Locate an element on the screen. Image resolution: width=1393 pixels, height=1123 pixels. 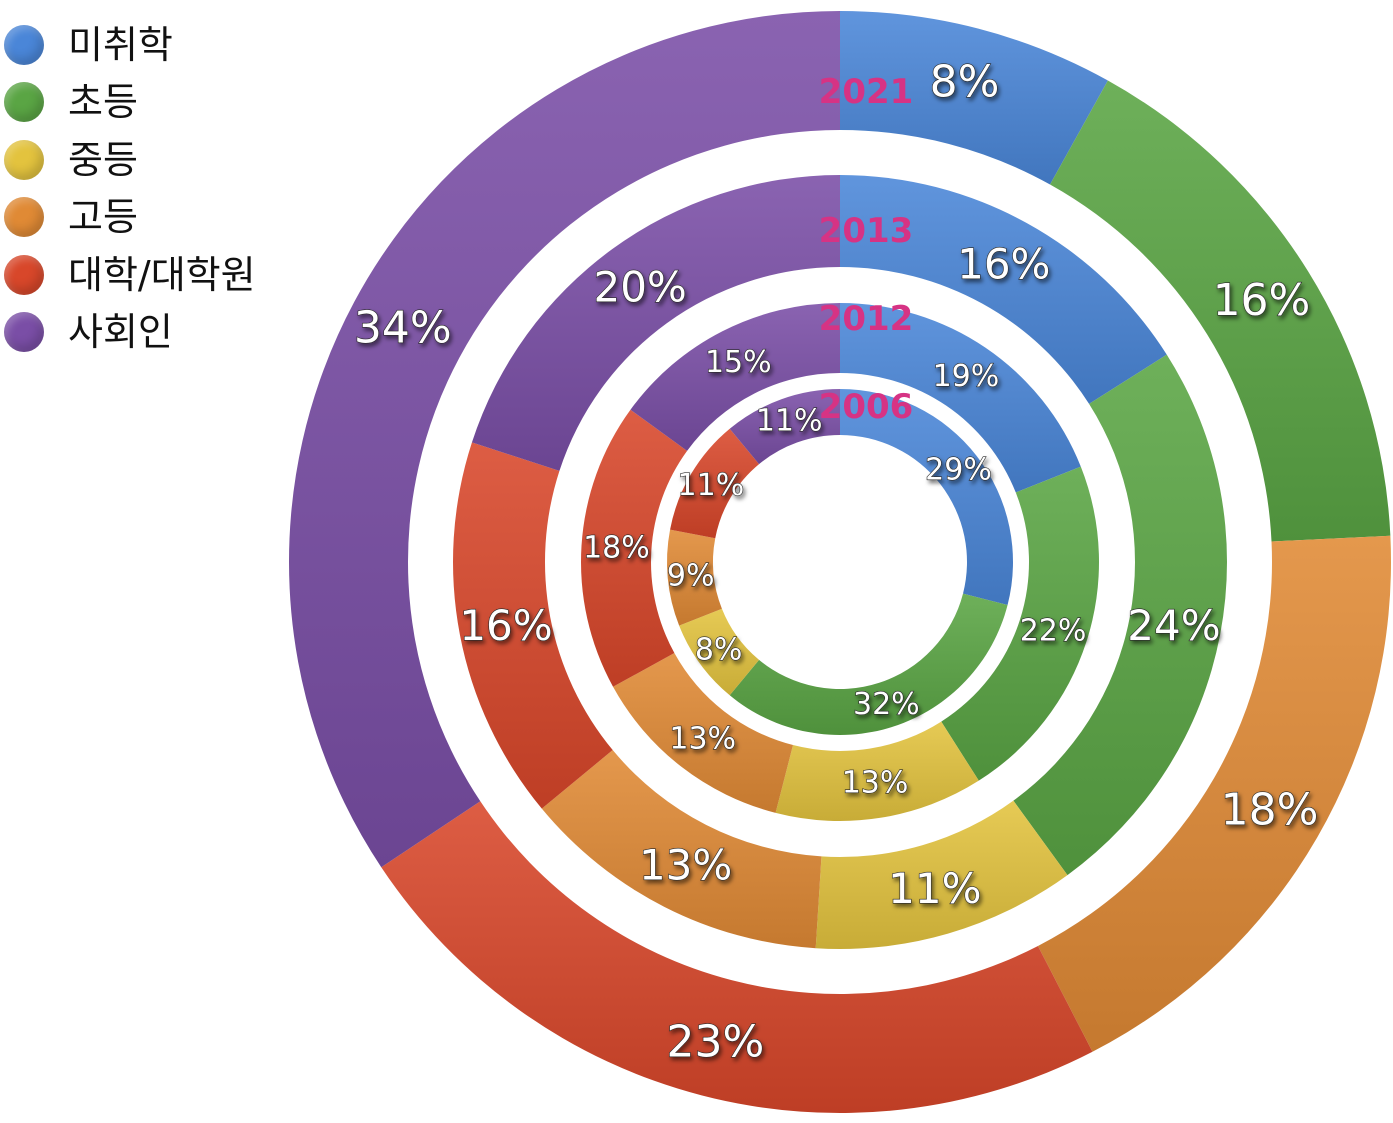
legend-label: 대학/대학원 is located at coordinates (162, 274).